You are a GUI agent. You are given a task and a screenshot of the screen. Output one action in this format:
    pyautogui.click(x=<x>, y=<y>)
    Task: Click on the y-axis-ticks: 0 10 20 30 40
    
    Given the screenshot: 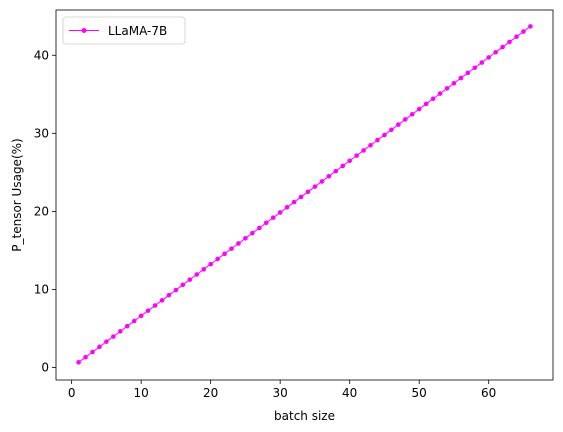 What is the action you would take?
    pyautogui.click(x=45, y=211)
    